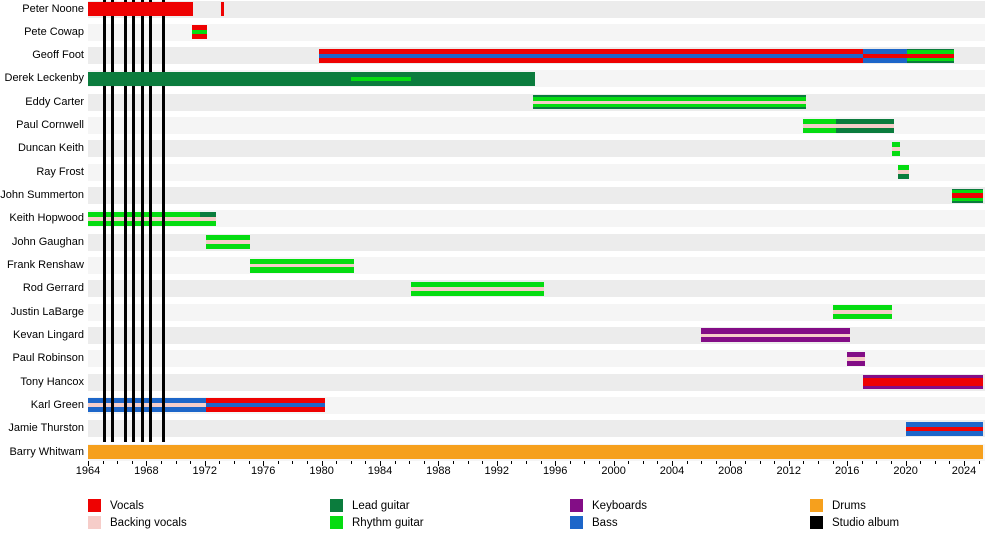 Image resolution: width=1000 pixels, height=536 pixels. I want to click on legend-item: Vocals, so click(116, 505).